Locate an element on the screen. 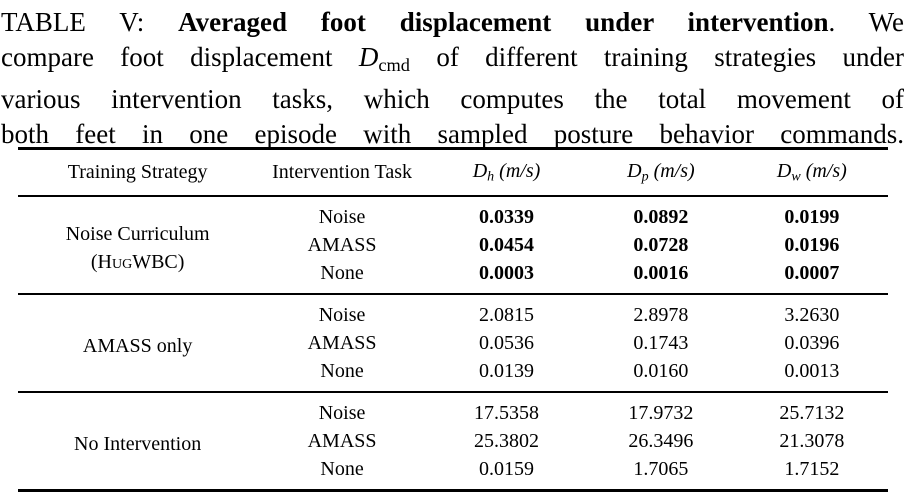 The height and width of the screenshot is (504, 906). dp-value: 0.1743 is located at coordinates (661, 343).